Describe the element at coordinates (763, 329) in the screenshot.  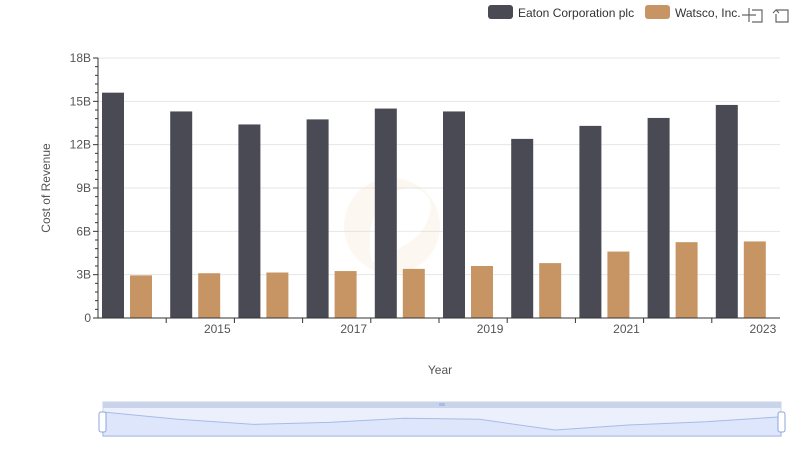
I see `x-tick-label-2023: 2023` at that location.